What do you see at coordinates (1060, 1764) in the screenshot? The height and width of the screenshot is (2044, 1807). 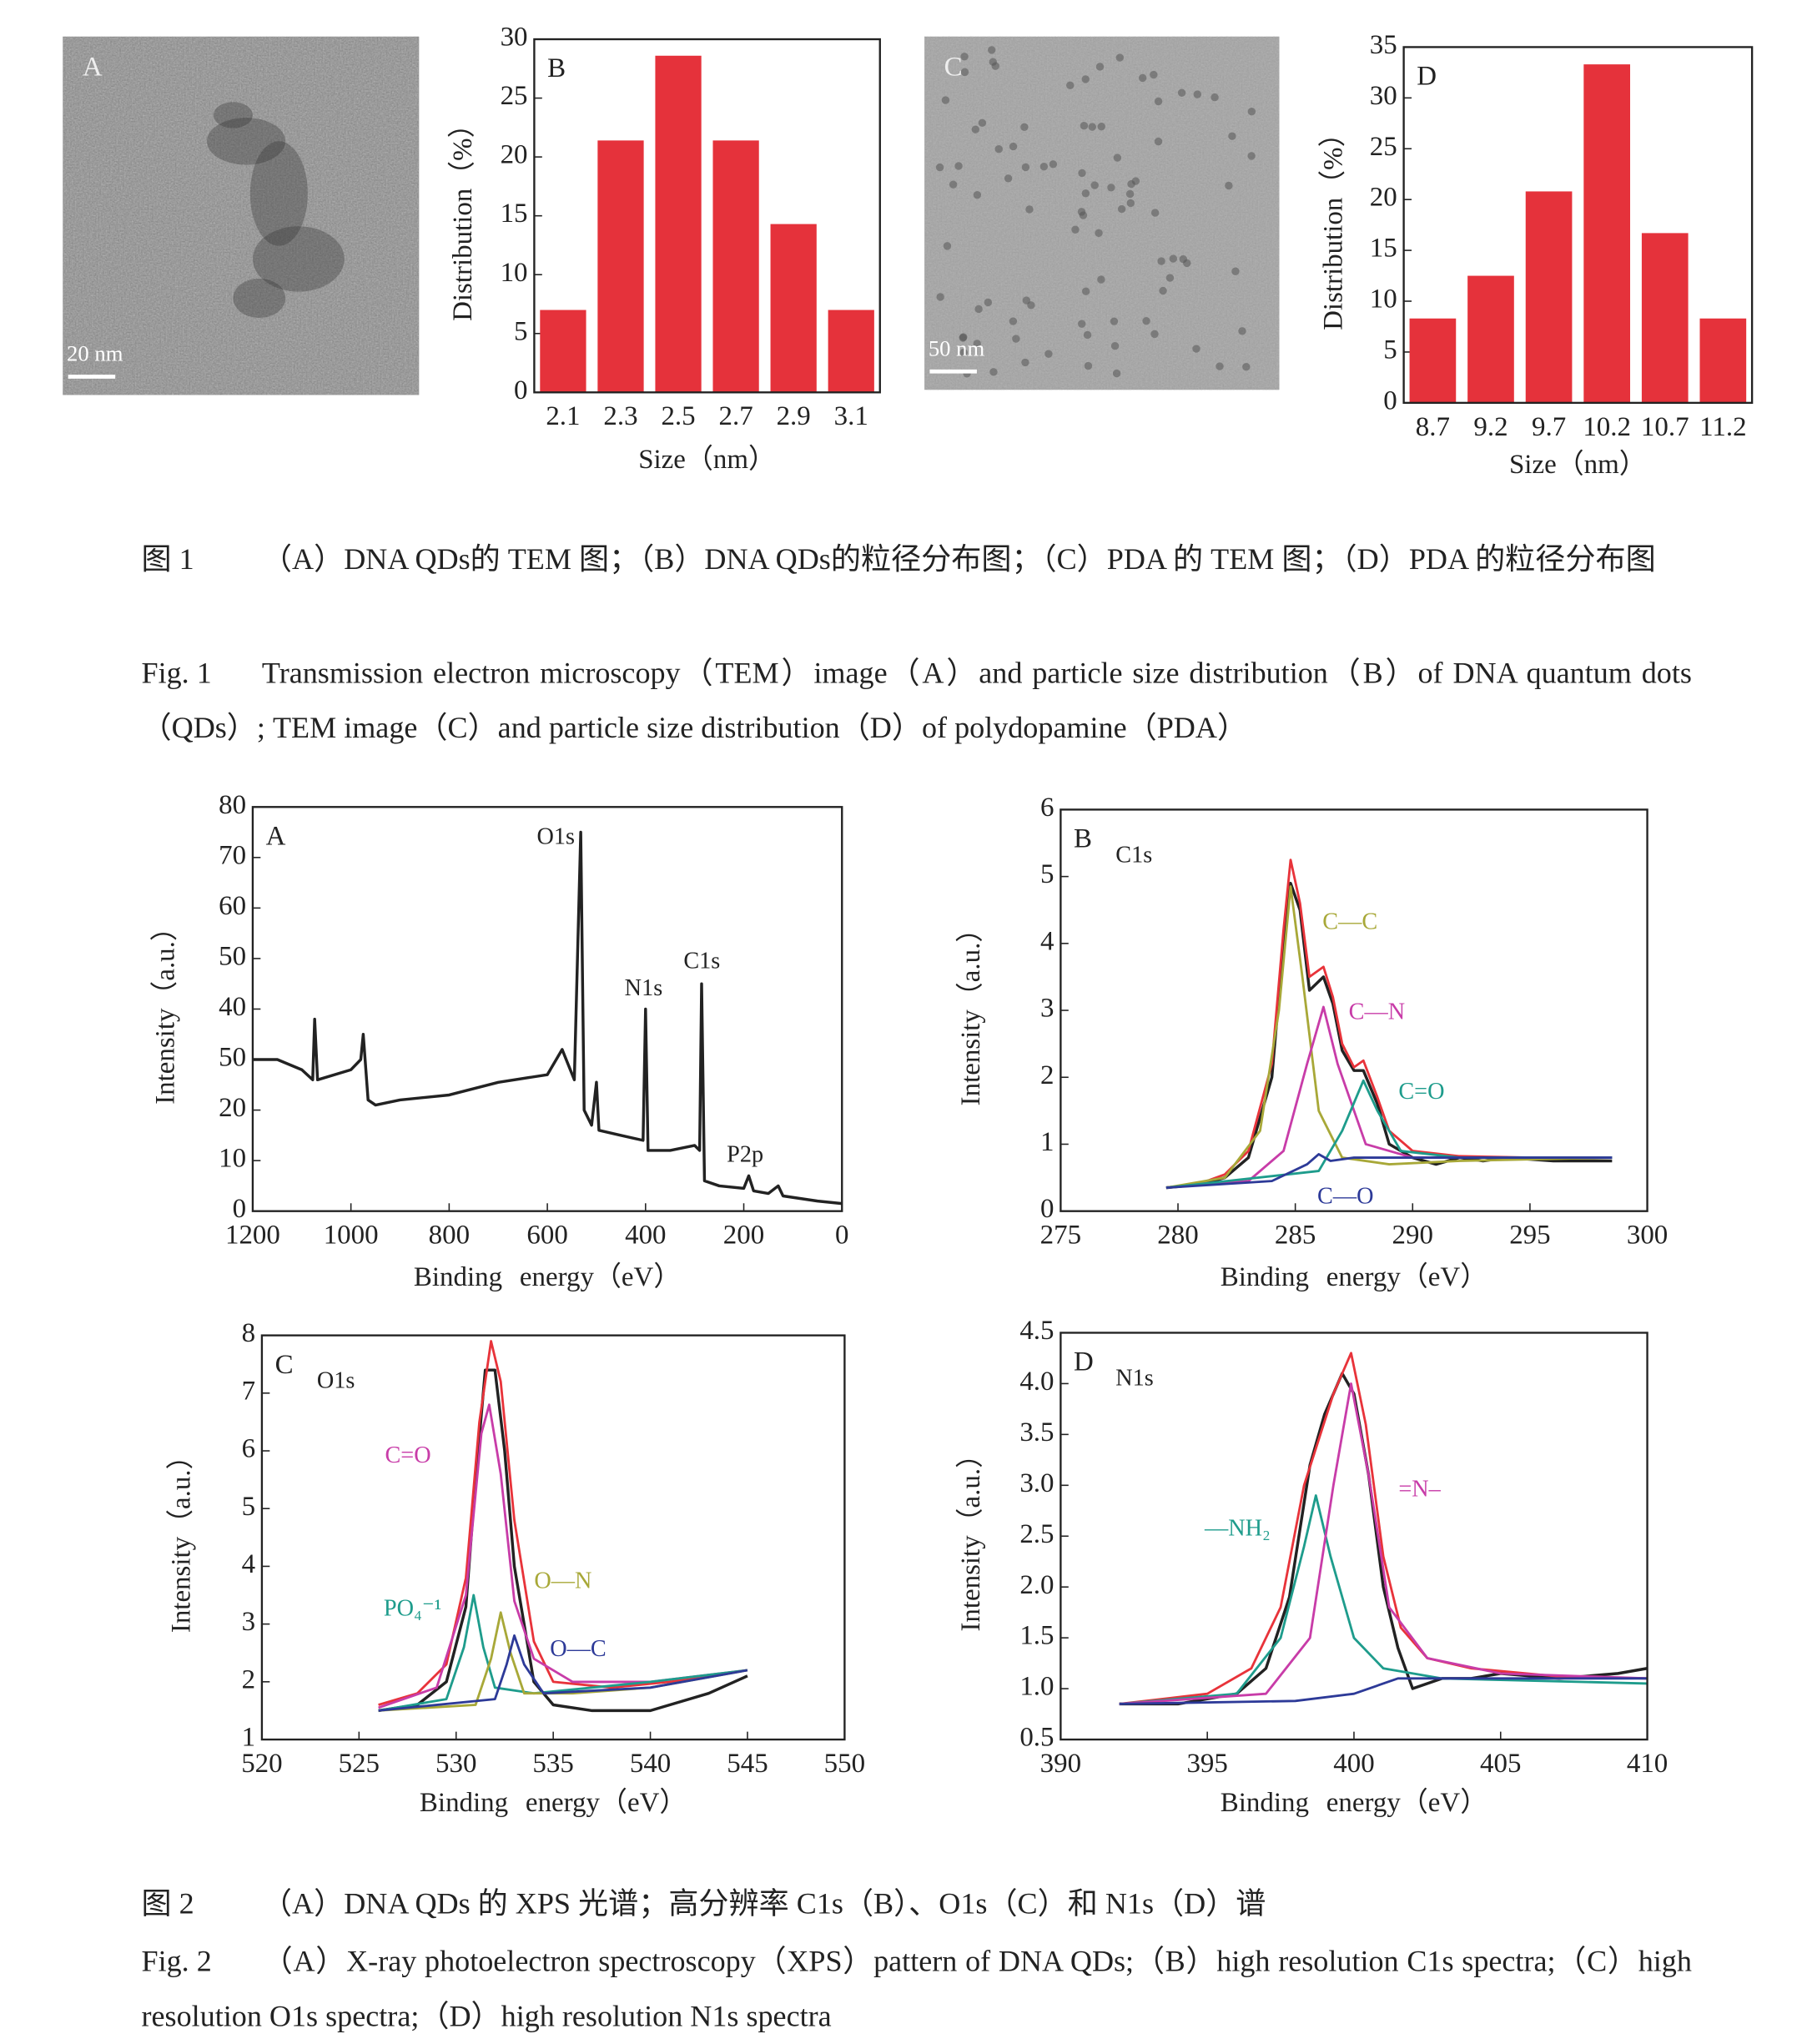 I see `x-tick-label: 390` at bounding box center [1060, 1764].